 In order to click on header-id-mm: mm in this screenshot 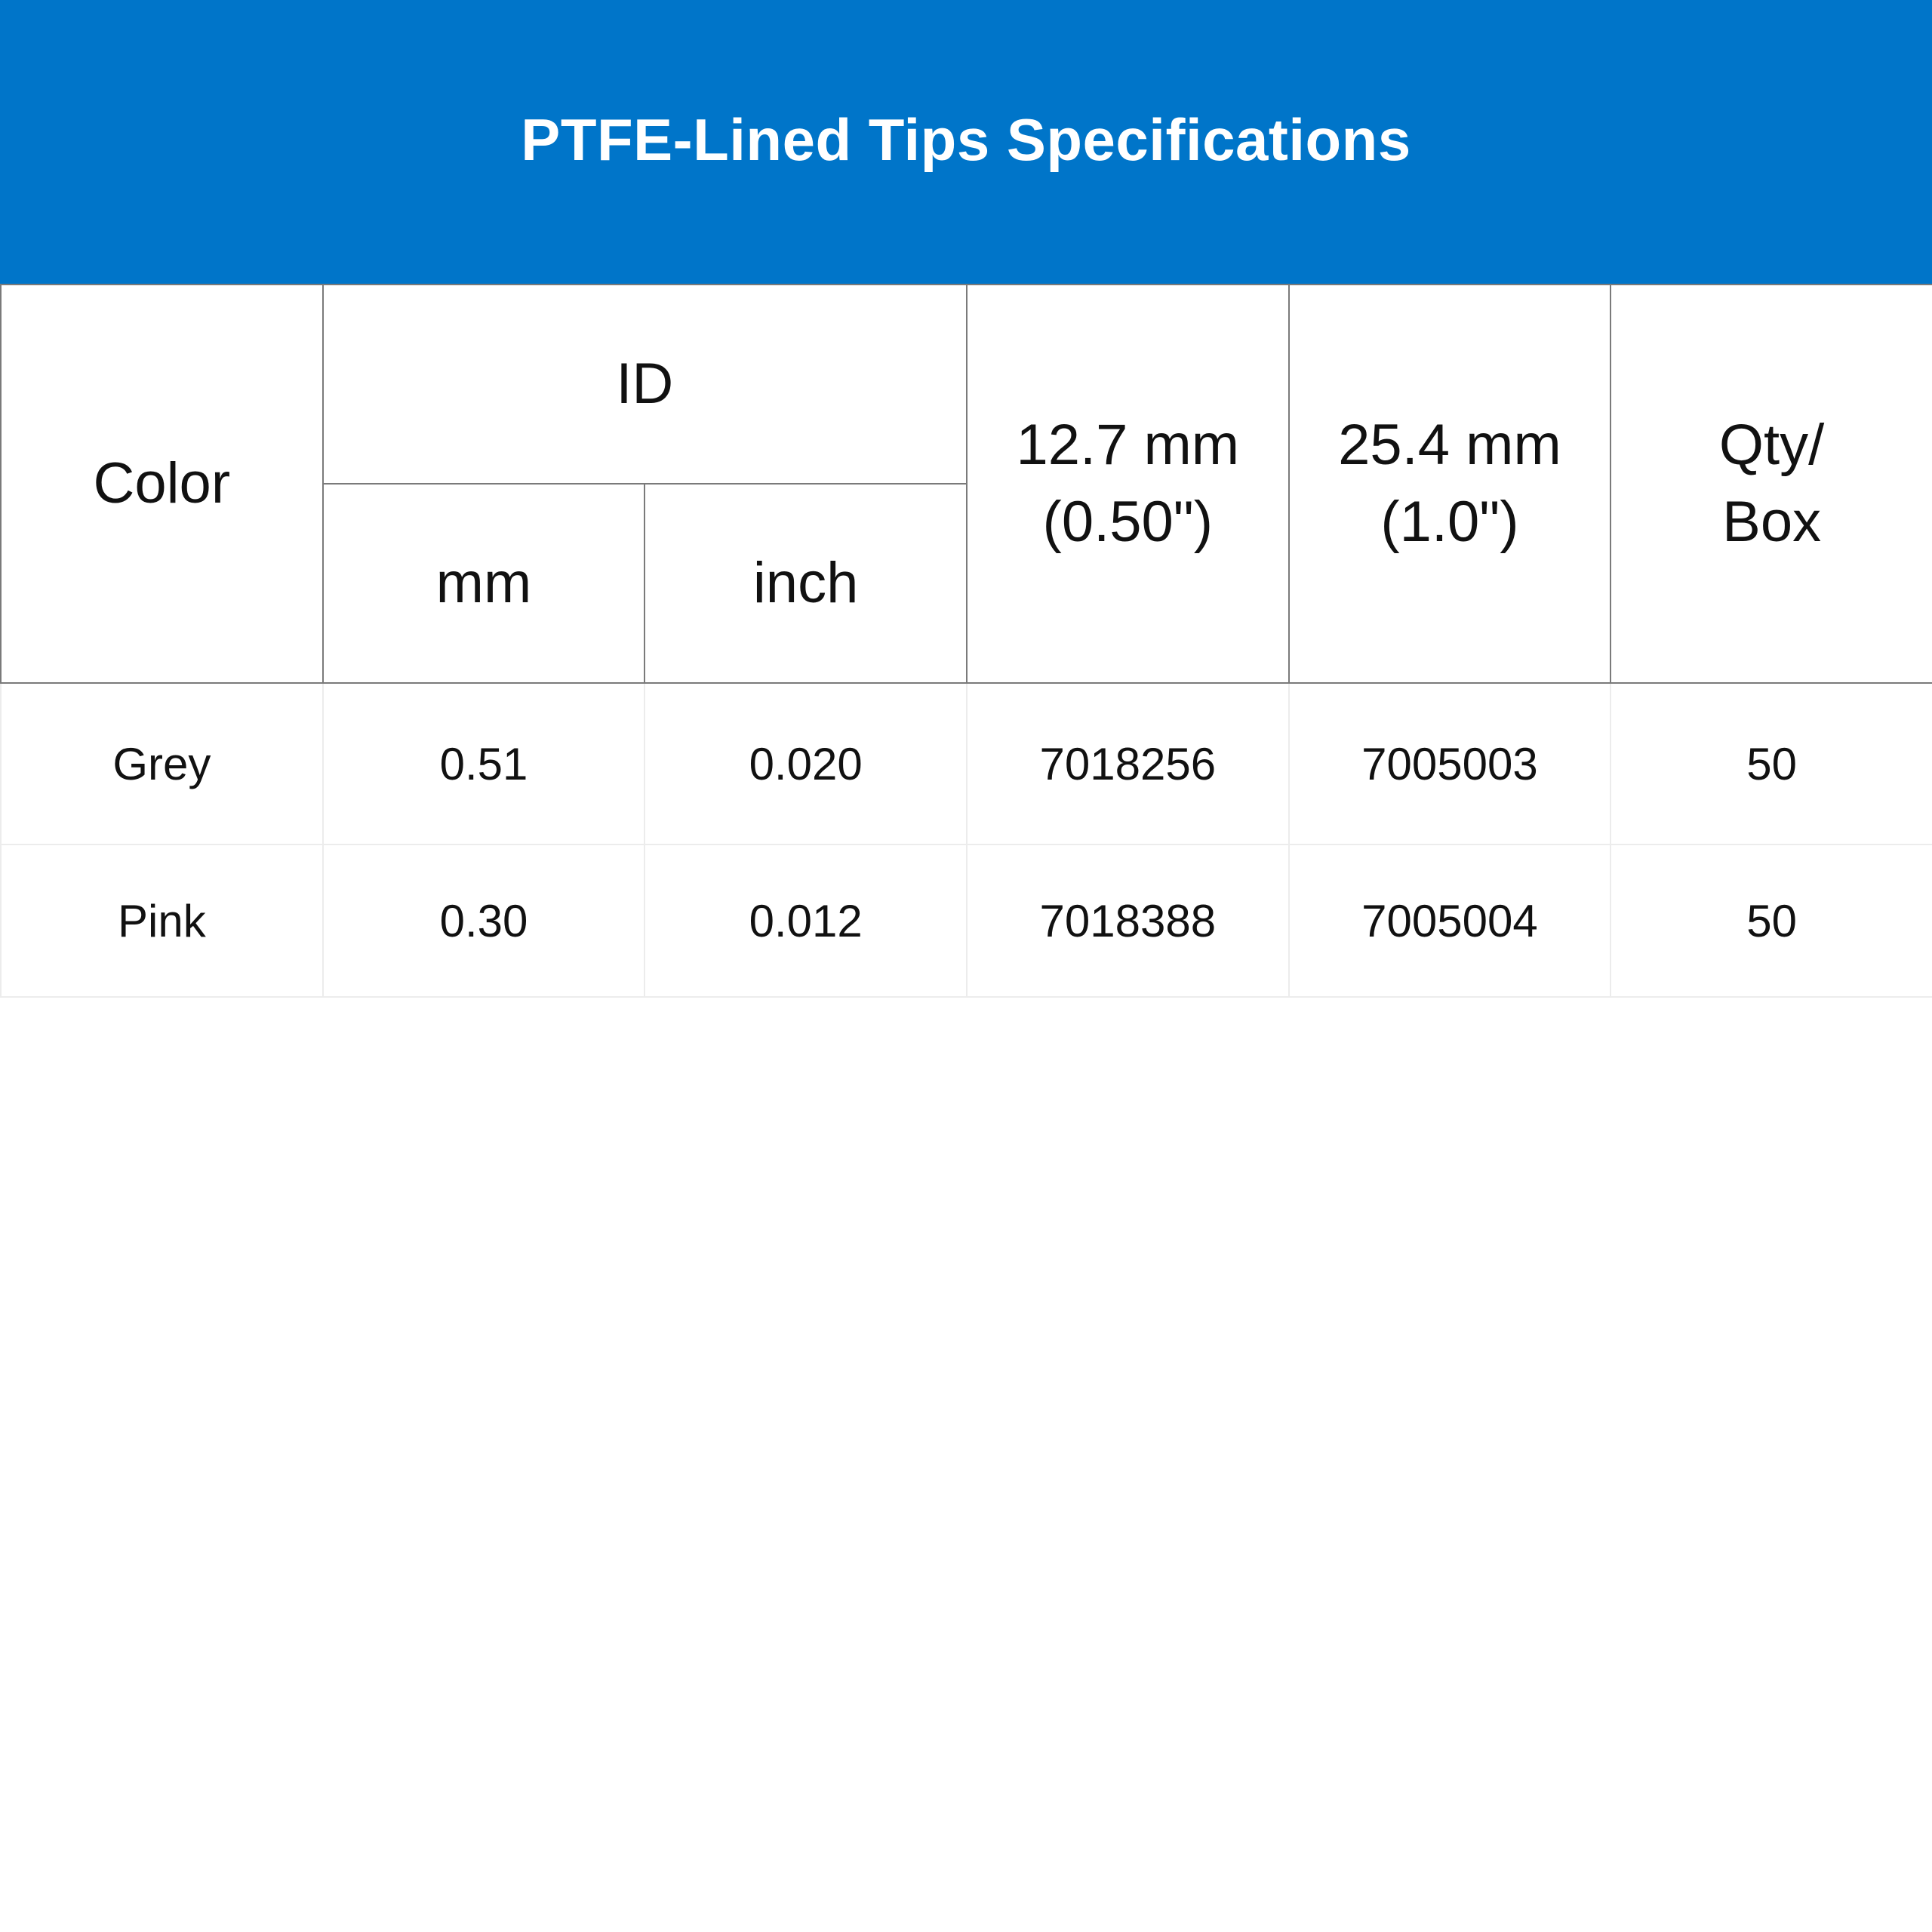, I will do `click(483, 583)`.